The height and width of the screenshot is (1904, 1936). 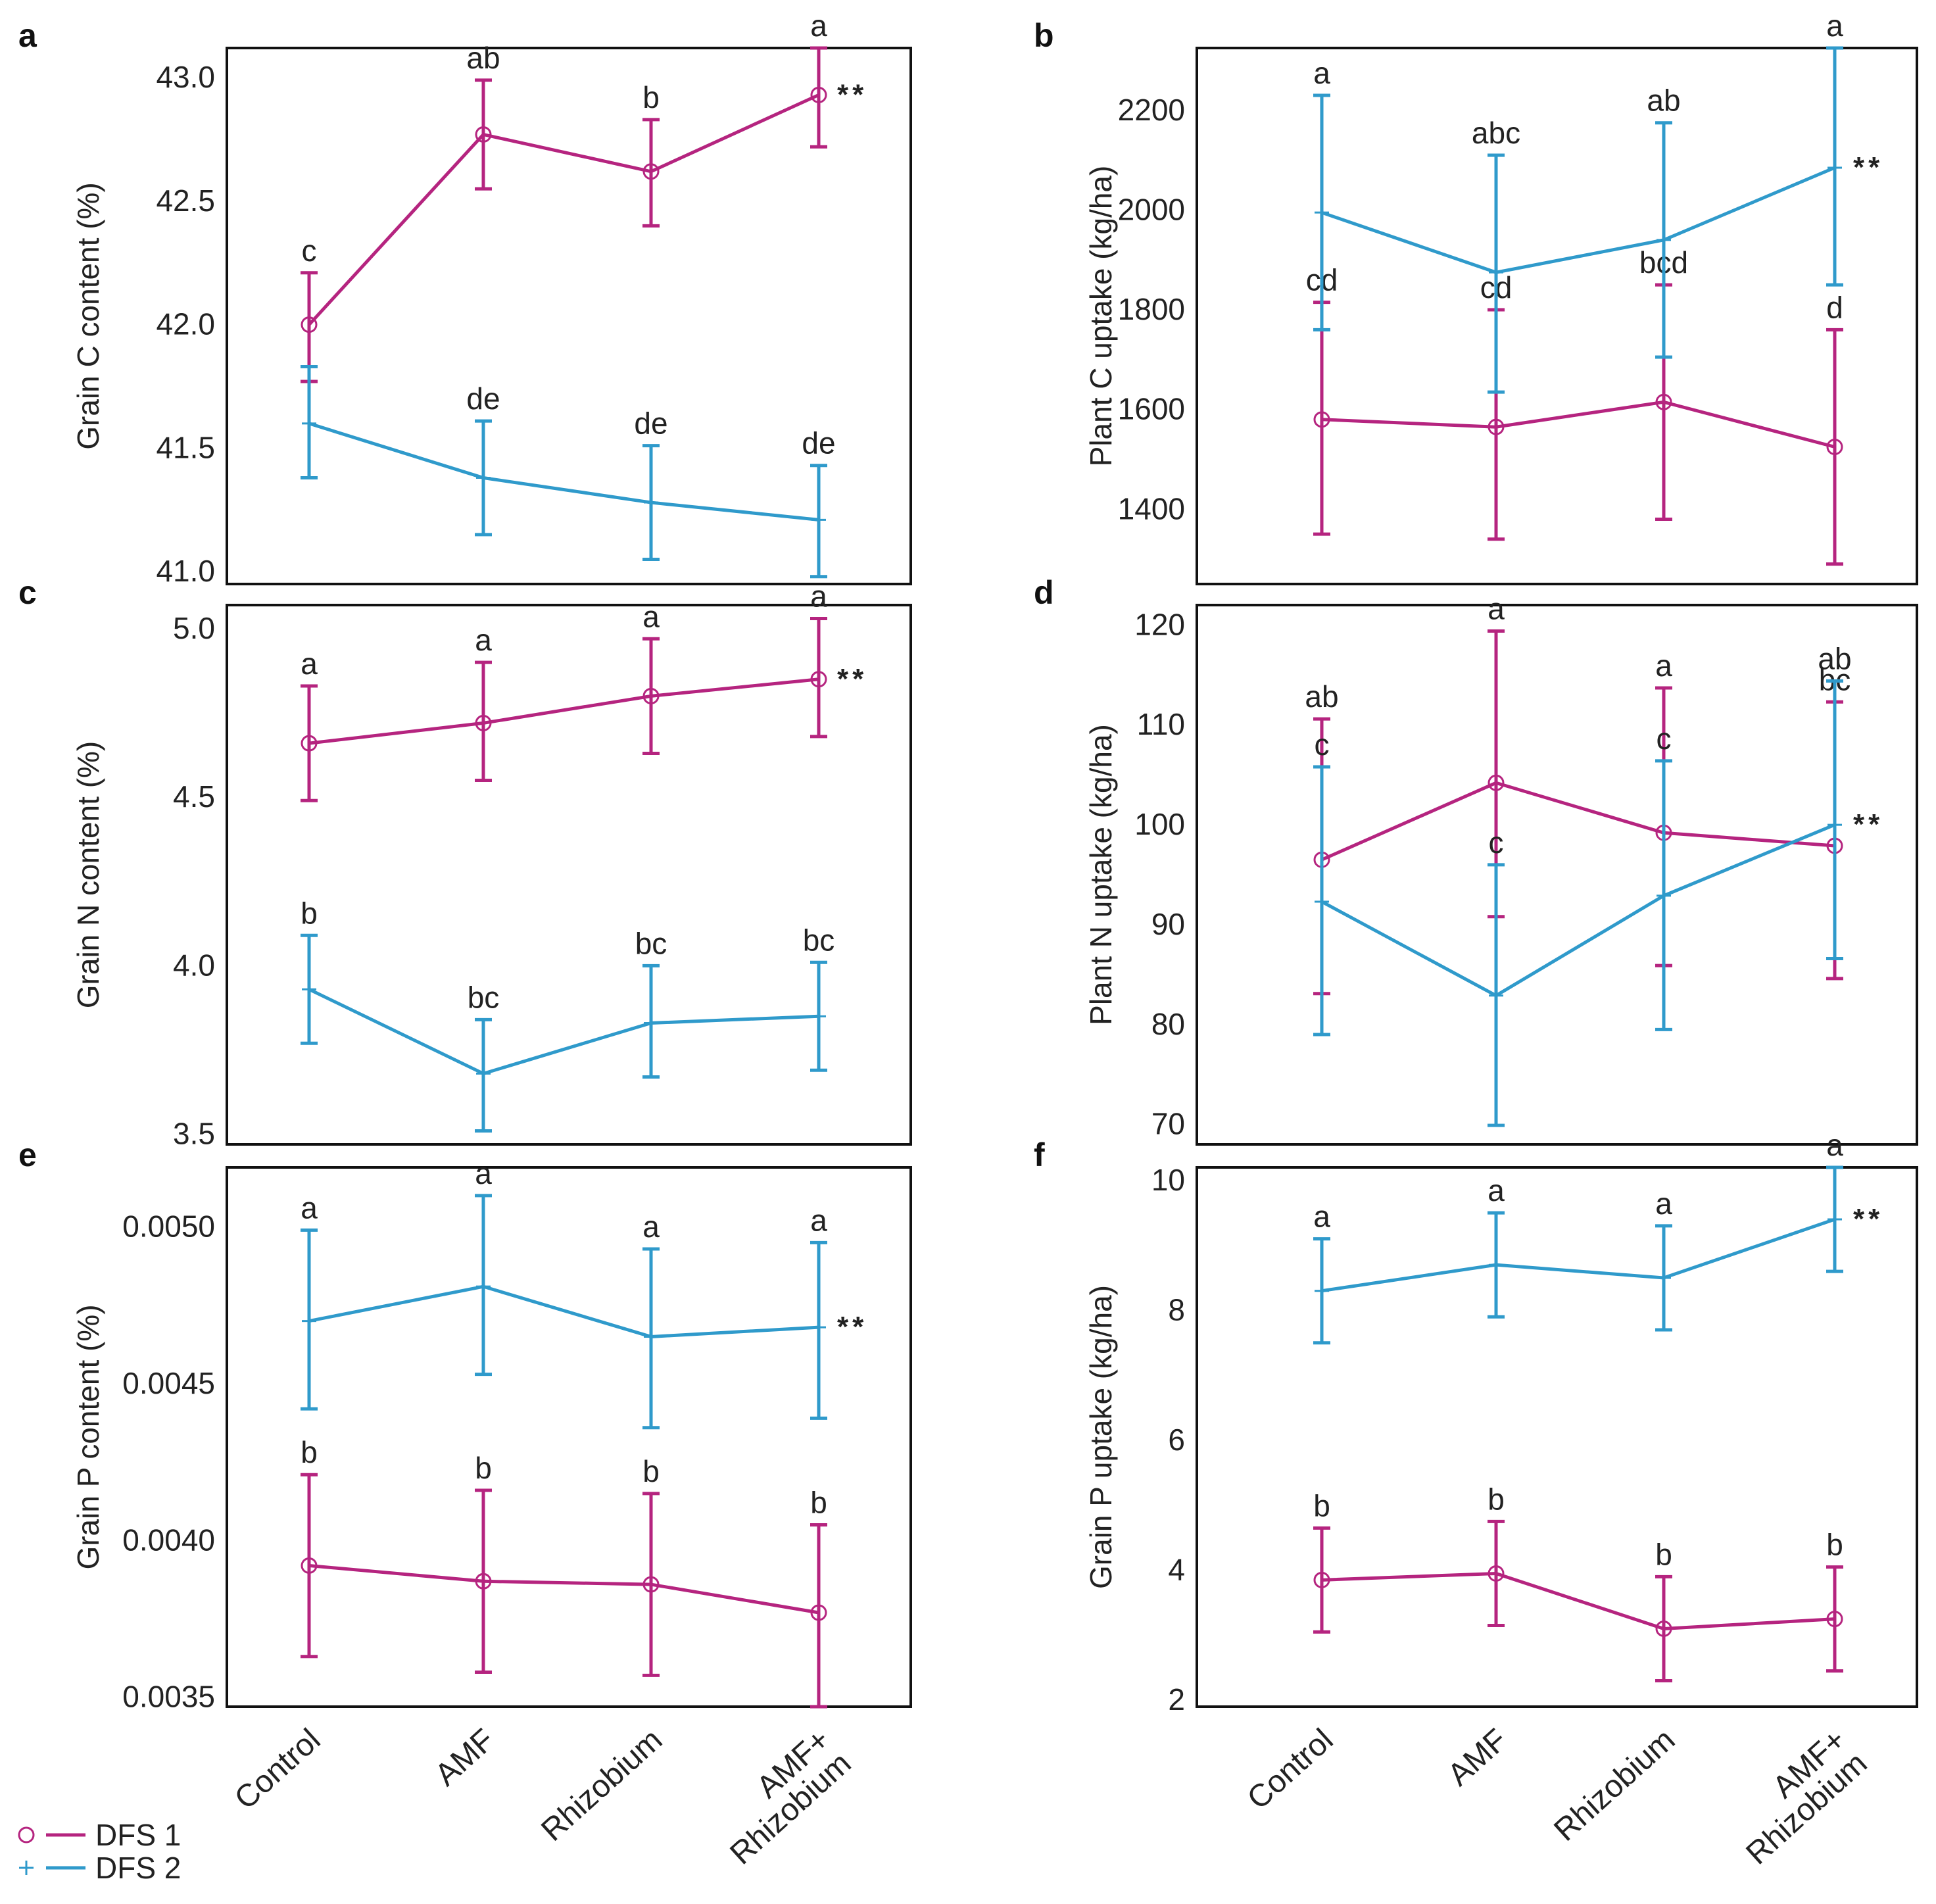 What do you see at coordinates (185, 571) in the screenshot?
I see `y-tick-label: 41.0` at bounding box center [185, 571].